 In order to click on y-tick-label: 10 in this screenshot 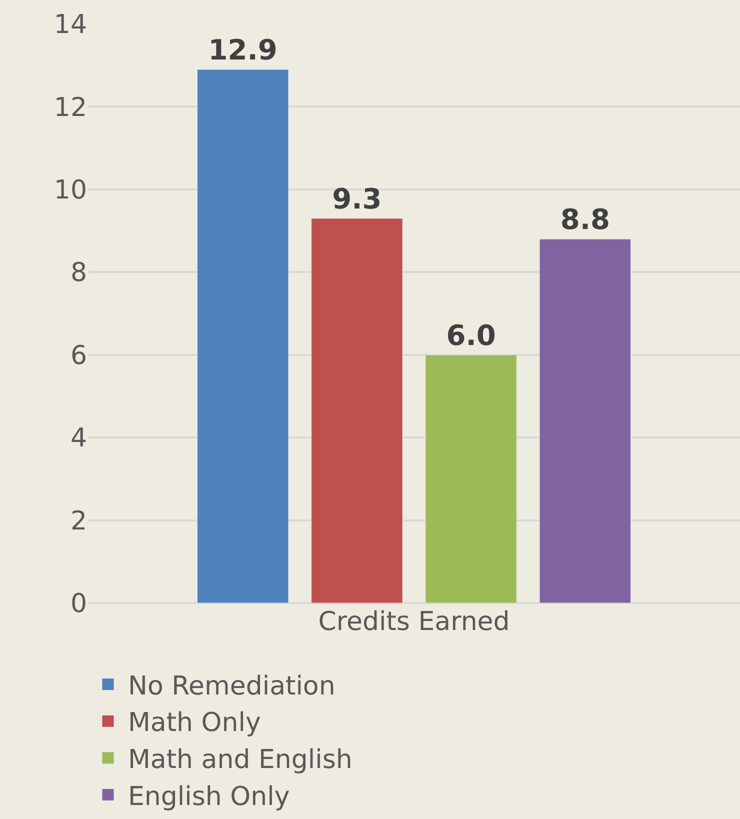, I will do `click(70, 191)`.